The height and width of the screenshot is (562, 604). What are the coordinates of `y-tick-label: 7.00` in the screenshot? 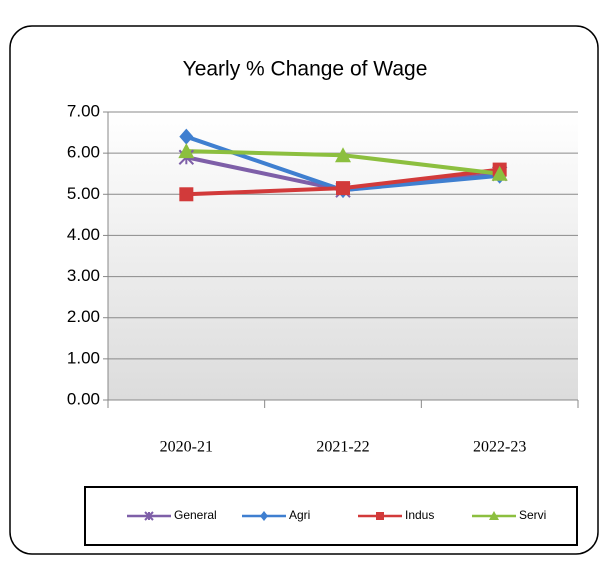 It's located at (83, 110).